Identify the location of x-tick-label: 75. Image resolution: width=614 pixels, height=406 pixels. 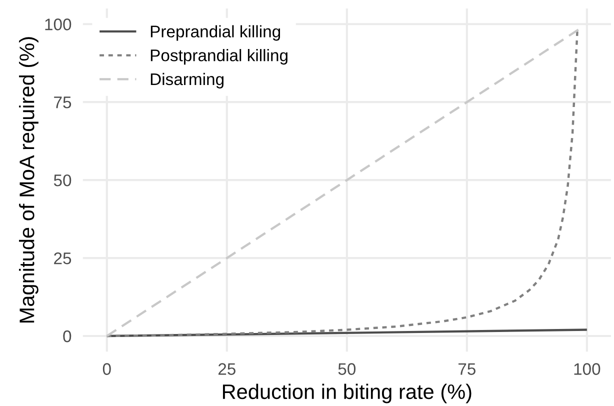
(467, 369).